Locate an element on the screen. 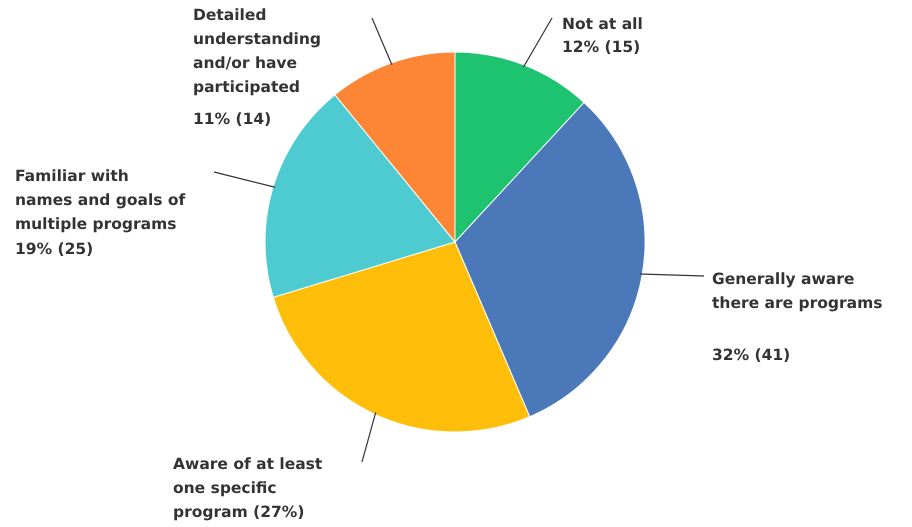  data-label: 11% (14) is located at coordinates (232, 119).